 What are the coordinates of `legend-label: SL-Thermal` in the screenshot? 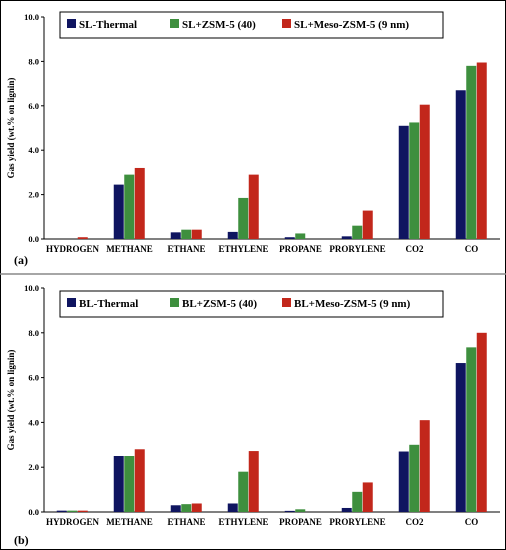 It's located at (108, 25).